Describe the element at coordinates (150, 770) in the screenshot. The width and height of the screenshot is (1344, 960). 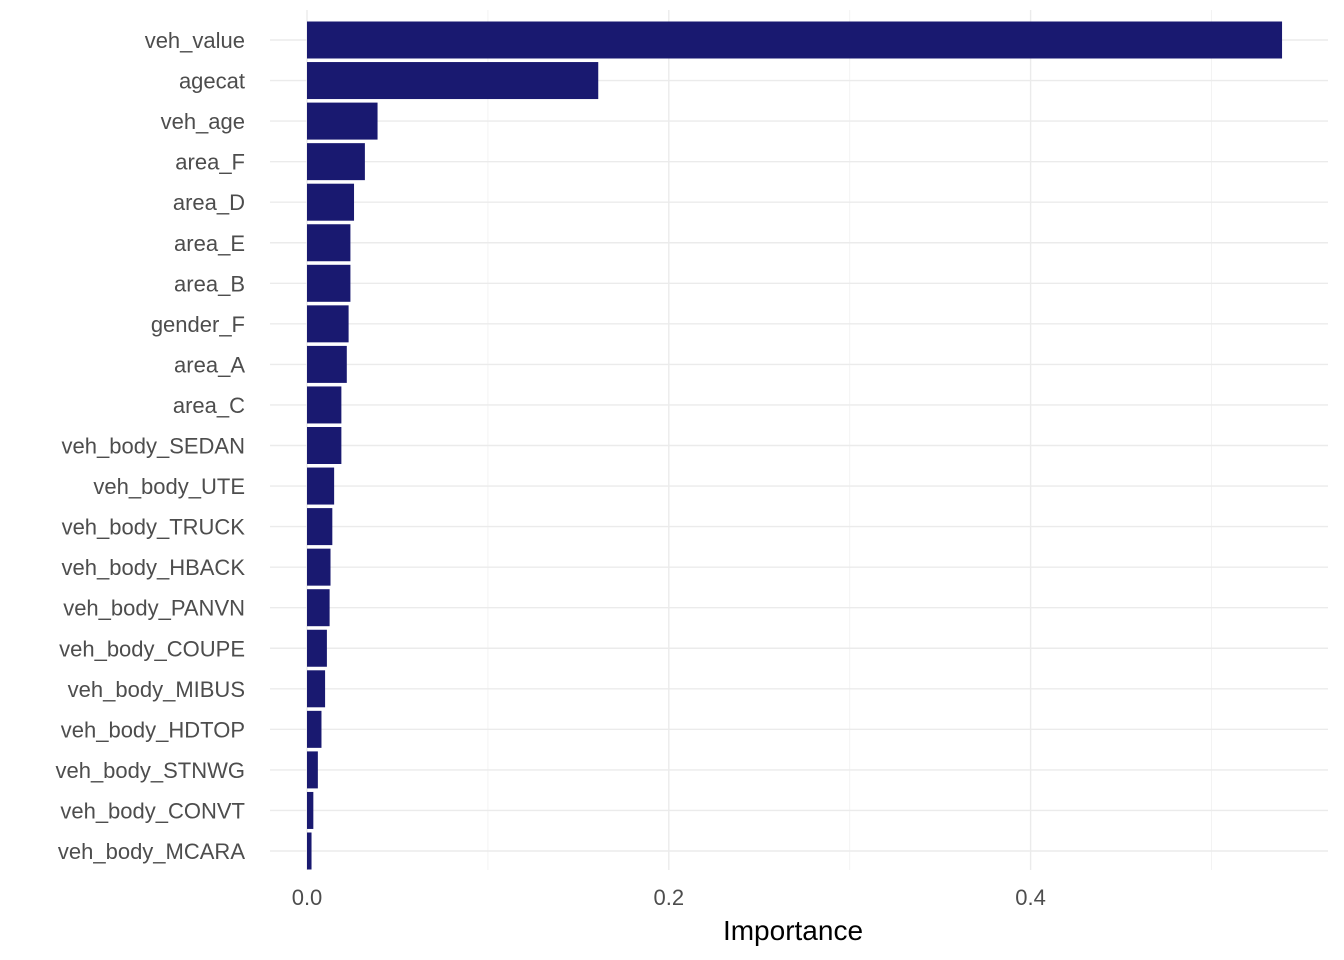
I see `y-tick-label: veh_body_STNWG` at that location.